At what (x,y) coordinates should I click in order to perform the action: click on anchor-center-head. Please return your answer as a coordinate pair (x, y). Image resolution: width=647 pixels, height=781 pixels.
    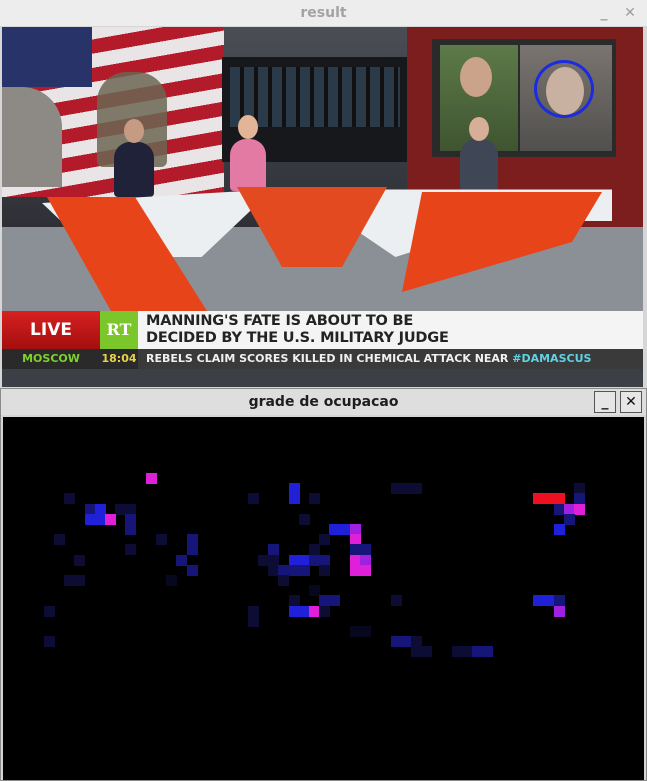
    Looking at the image, I should click on (248, 127).